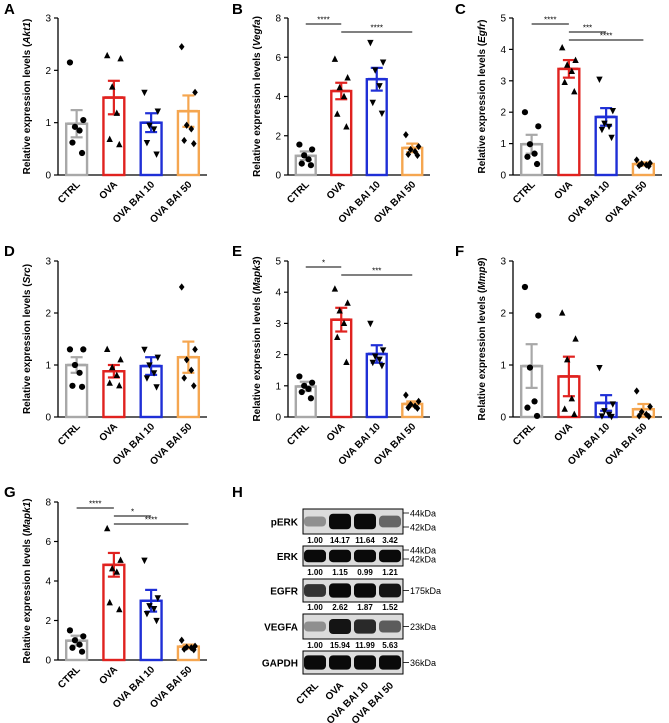 The height and width of the screenshot is (723, 669). I want to click on blot-row-label: ERK, so click(288, 557).